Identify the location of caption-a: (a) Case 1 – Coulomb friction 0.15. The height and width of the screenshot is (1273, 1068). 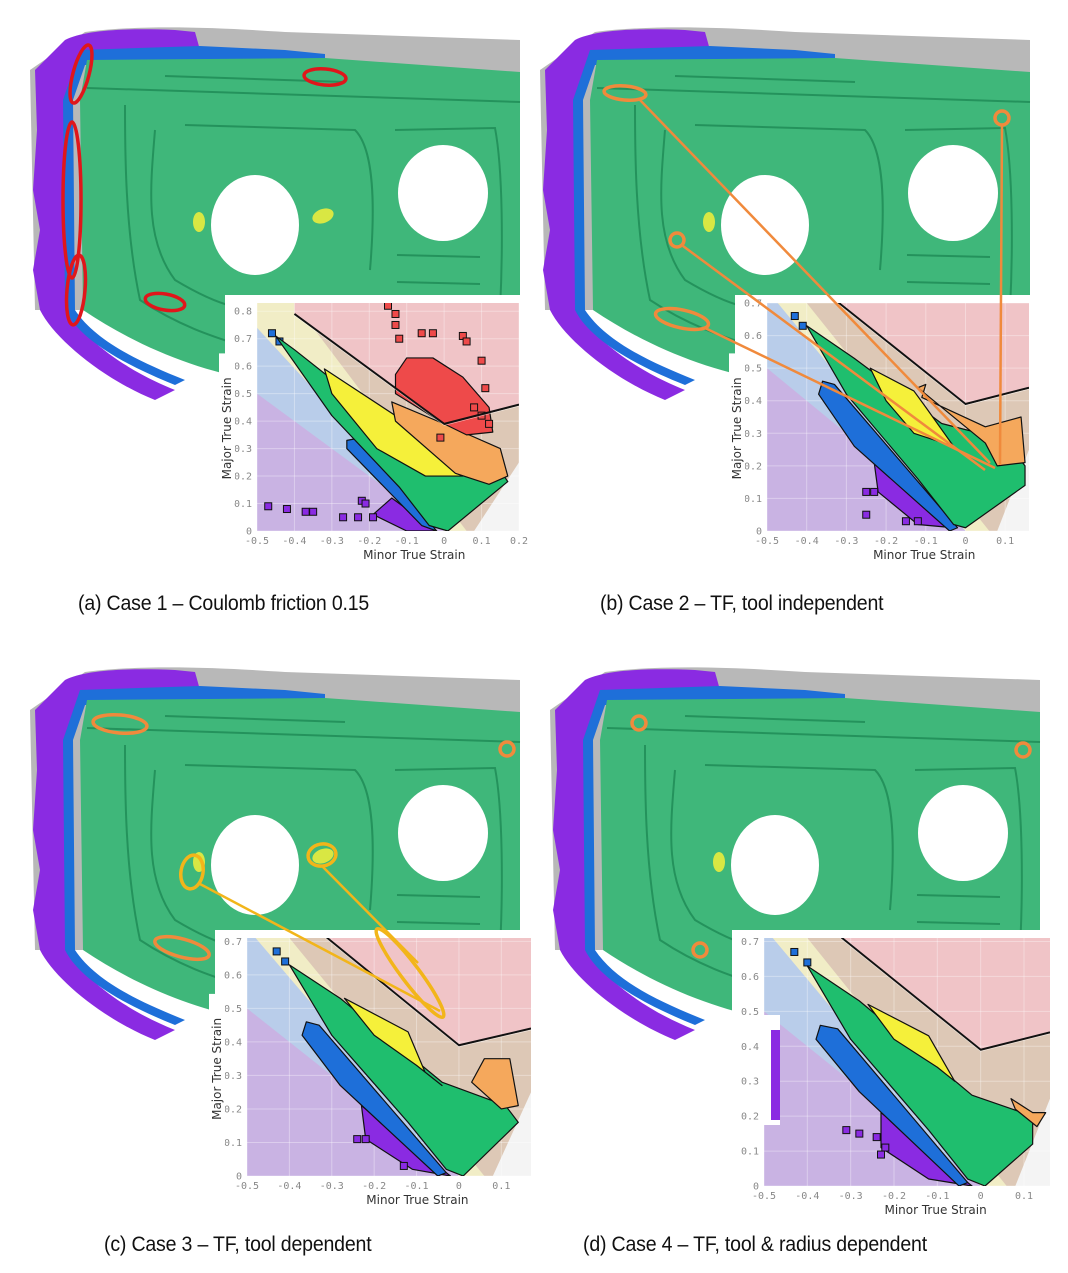
(224, 603).